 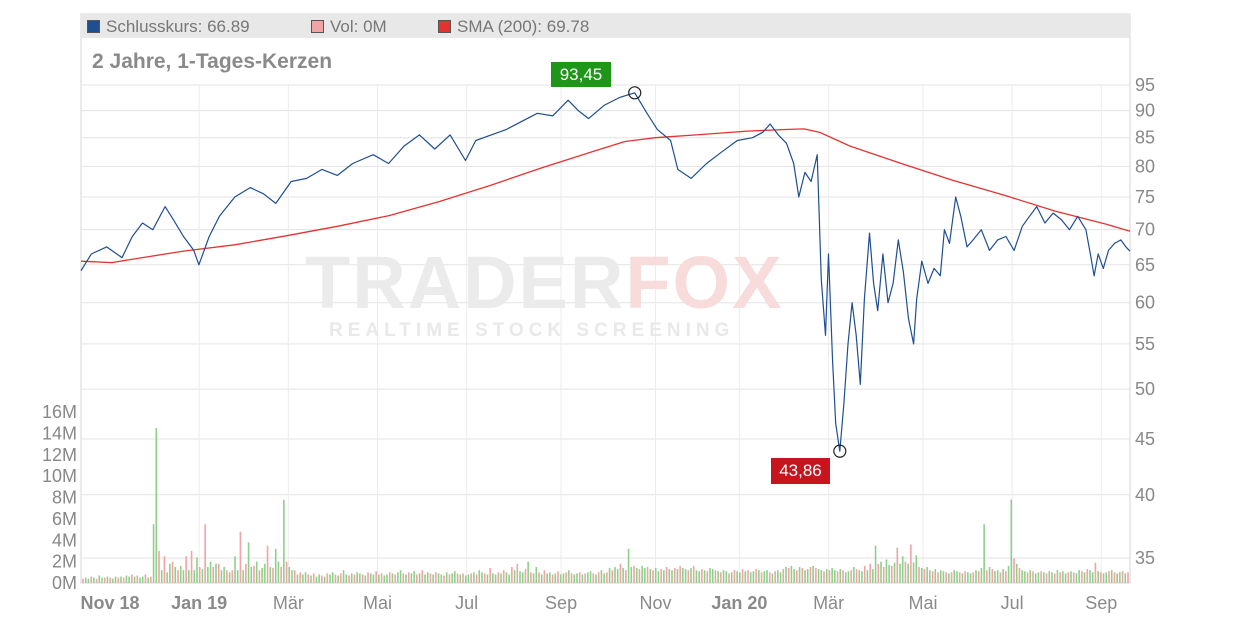 What do you see at coordinates (544, 282) in the screenshot?
I see `watermark-logo: TRADERFOX` at bounding box center [544, 282].